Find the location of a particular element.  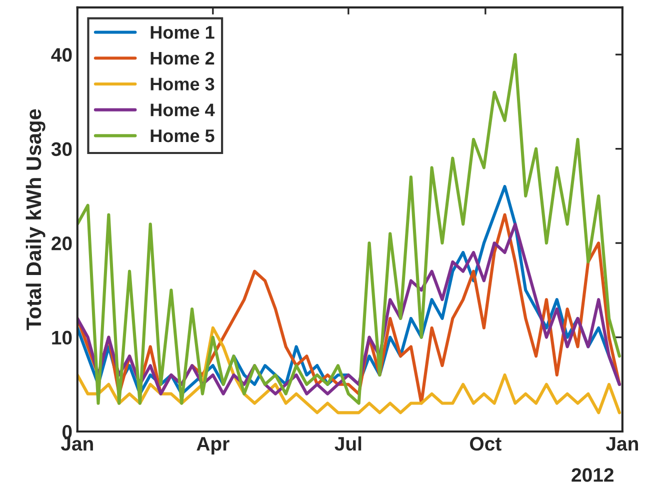

legend-label: Home 1 is located at coordinates (182, 32).